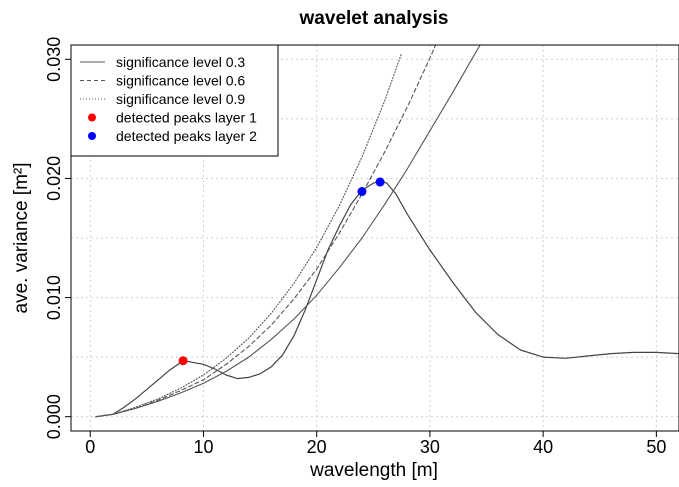 This screenshot has width=679, height=487. Describe the element at coordinates (180, 99) in the screenshot. I see `legend-label: significance level 0.9` at that location.